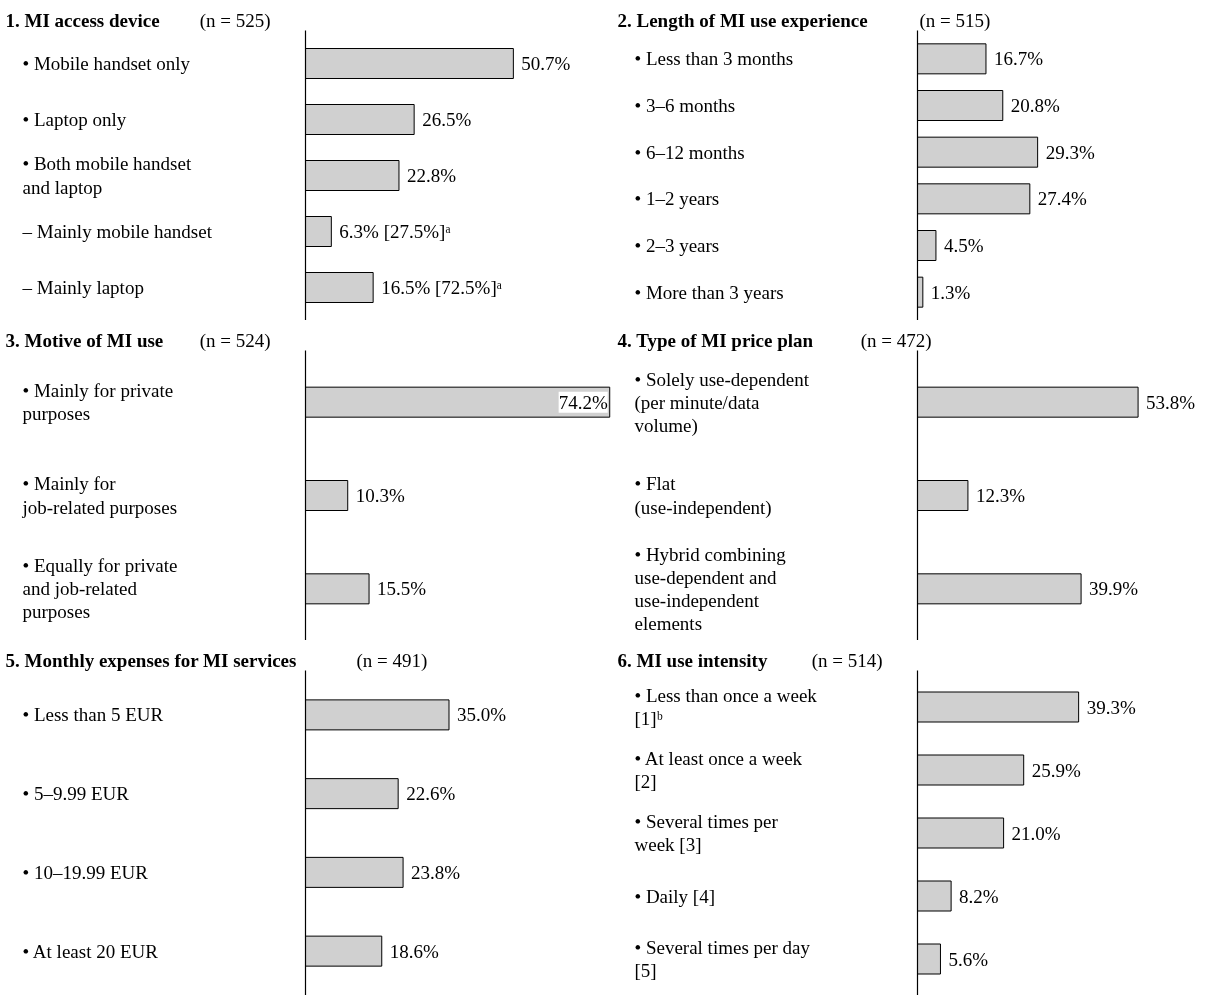 Image resolution: width=1224 pixels, height=999 pixels. I want to click on y-tick-label: • Mobile handset only, so click(106, 63).